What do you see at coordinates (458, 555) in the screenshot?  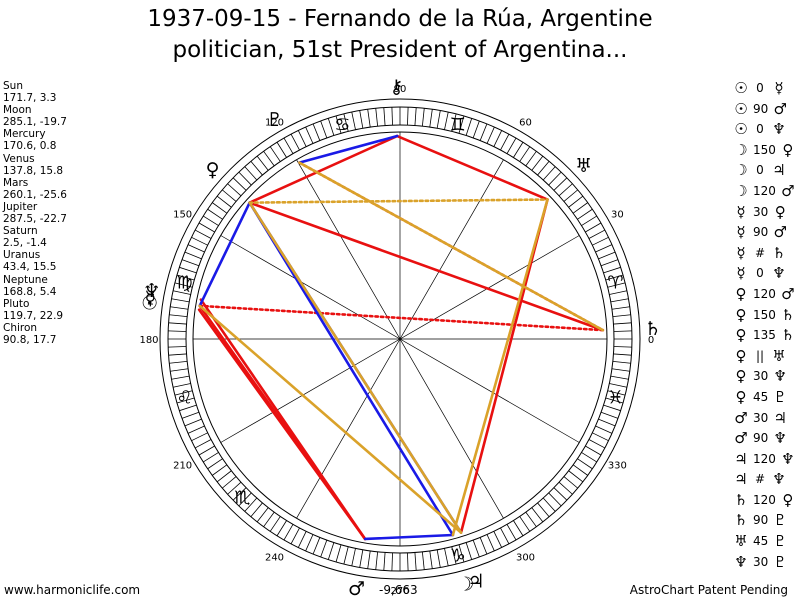 I see `zodiac-sign-glyph: ♑` at bounding box center [458, 555].